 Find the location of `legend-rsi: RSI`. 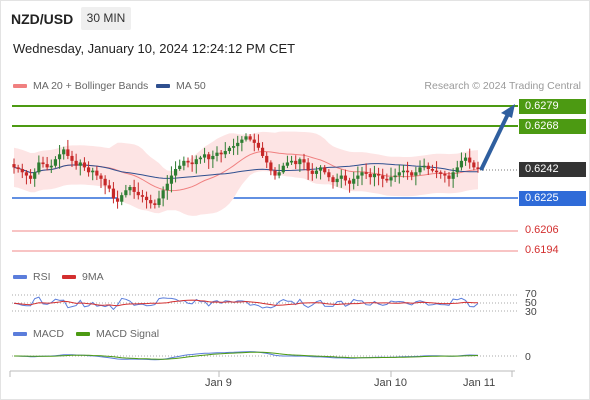

legend-rsi: RSI is located at coordinates (32, 277).